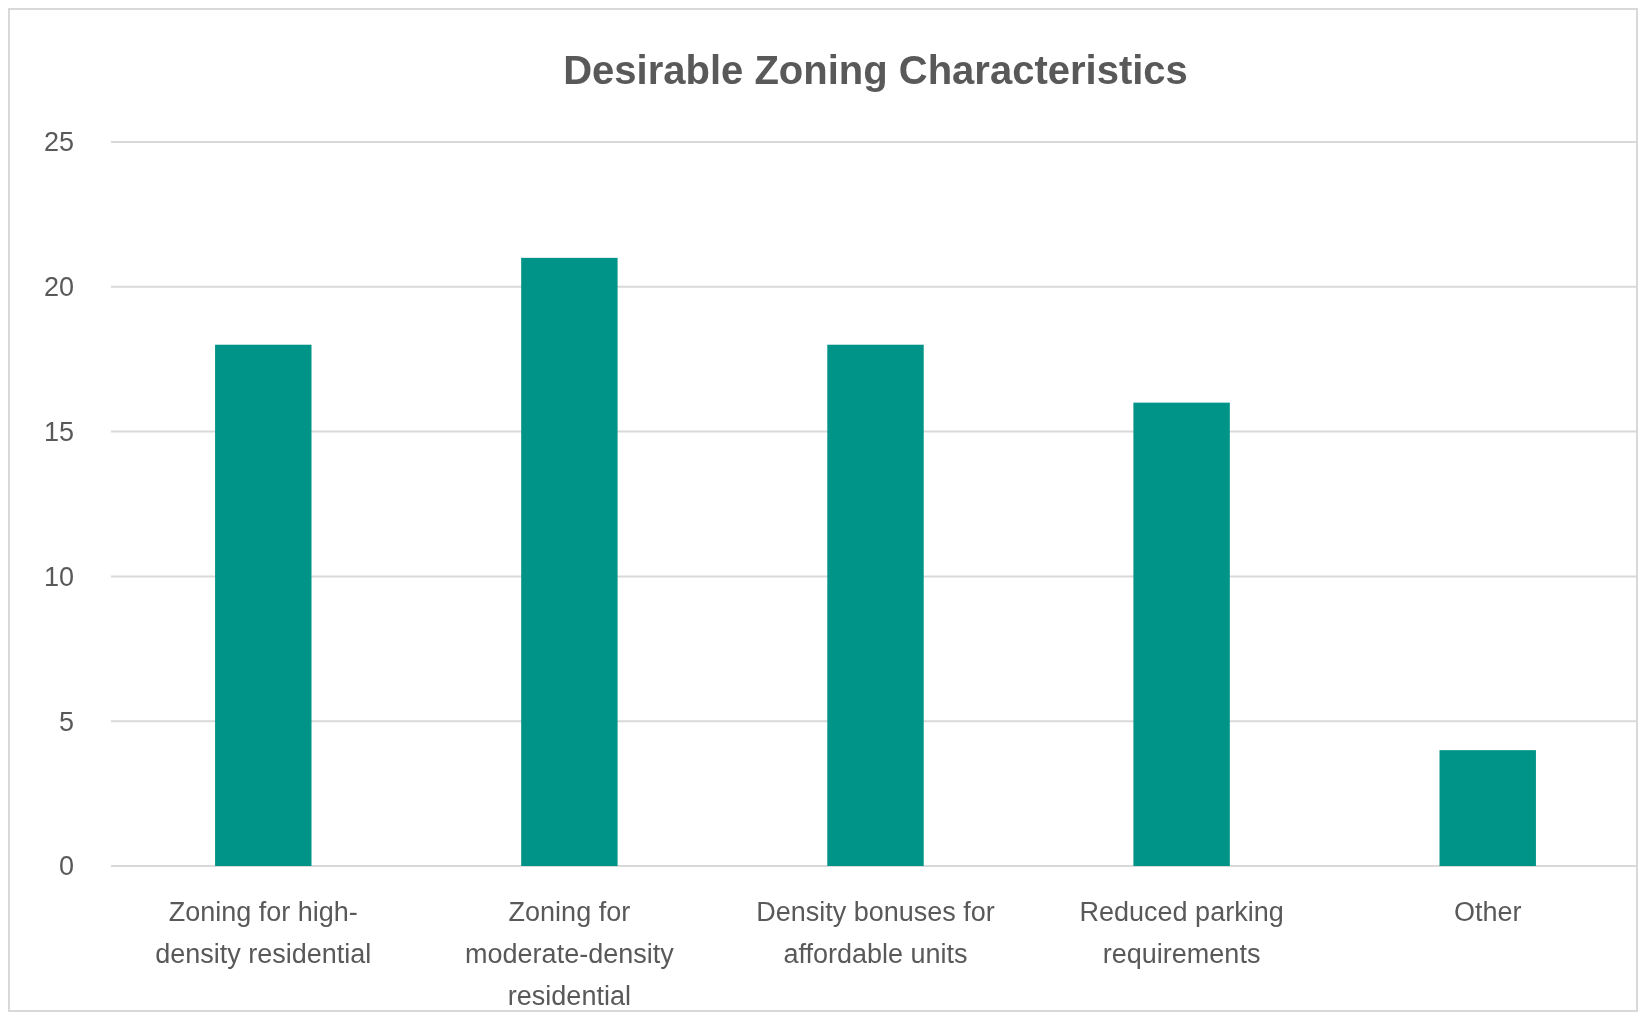 The image size is (1646, 1020). What do you see at coordinates (875, 933) in the screenshot?
I see `x-tick-label: Density bonuses for affordable units` at bounding box center [875, 933].